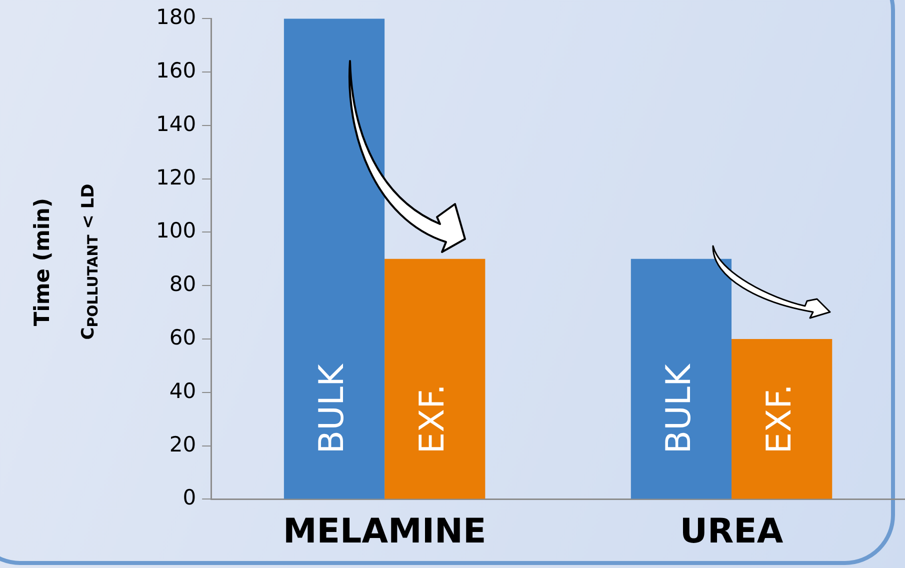 This screenshot has width=905, height=568. Describe the element at coordinates (189, 498) in the screenshot. I see `y-tick-label: 0` at that location.